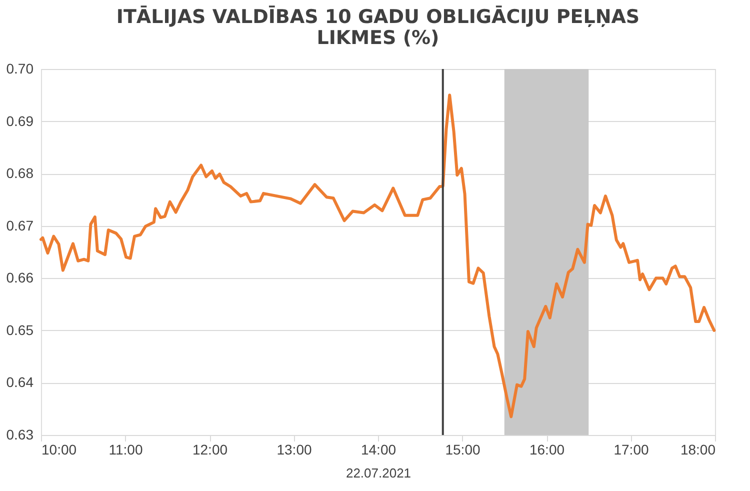 The image size is (750, 491). What do you see at coordinates (210, 450) in the screenshot?
I see `x-tick-label: 12:00` at bounding box center [210, 450].